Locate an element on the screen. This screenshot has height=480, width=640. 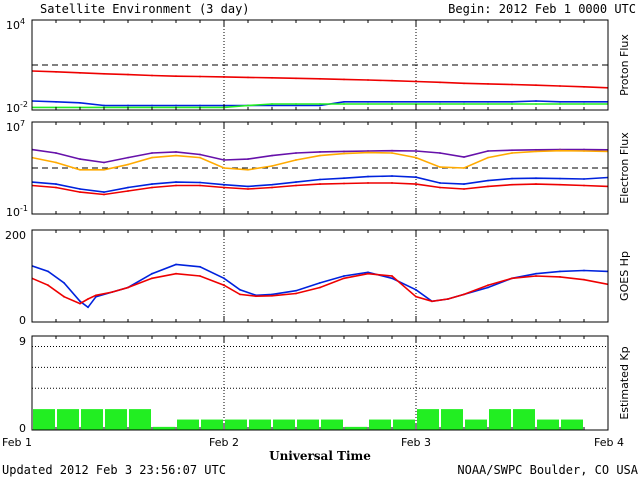
y-axis-label: Estimated Kp is located at coordinates (624, 382).